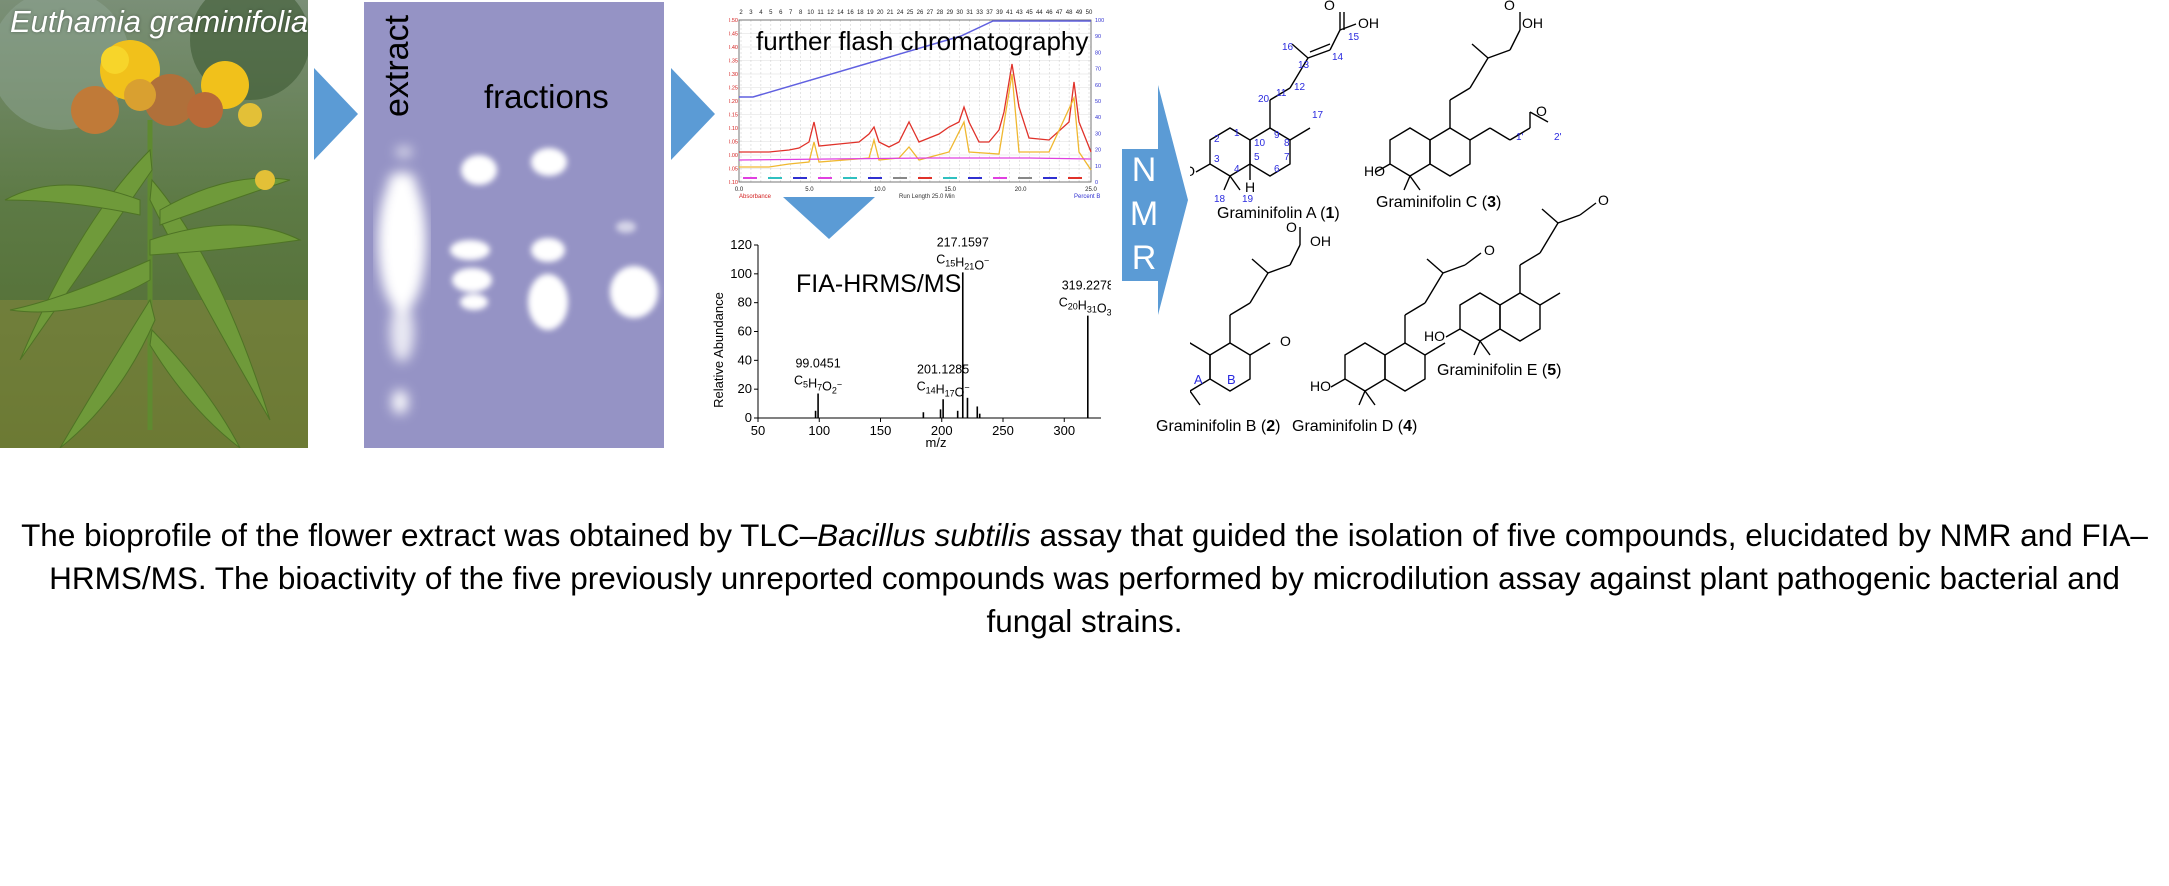  What do you see at coordinates (1250, 187) in the screenshot?
I see `h-label-a: H` at bounding box center [1250, 187].